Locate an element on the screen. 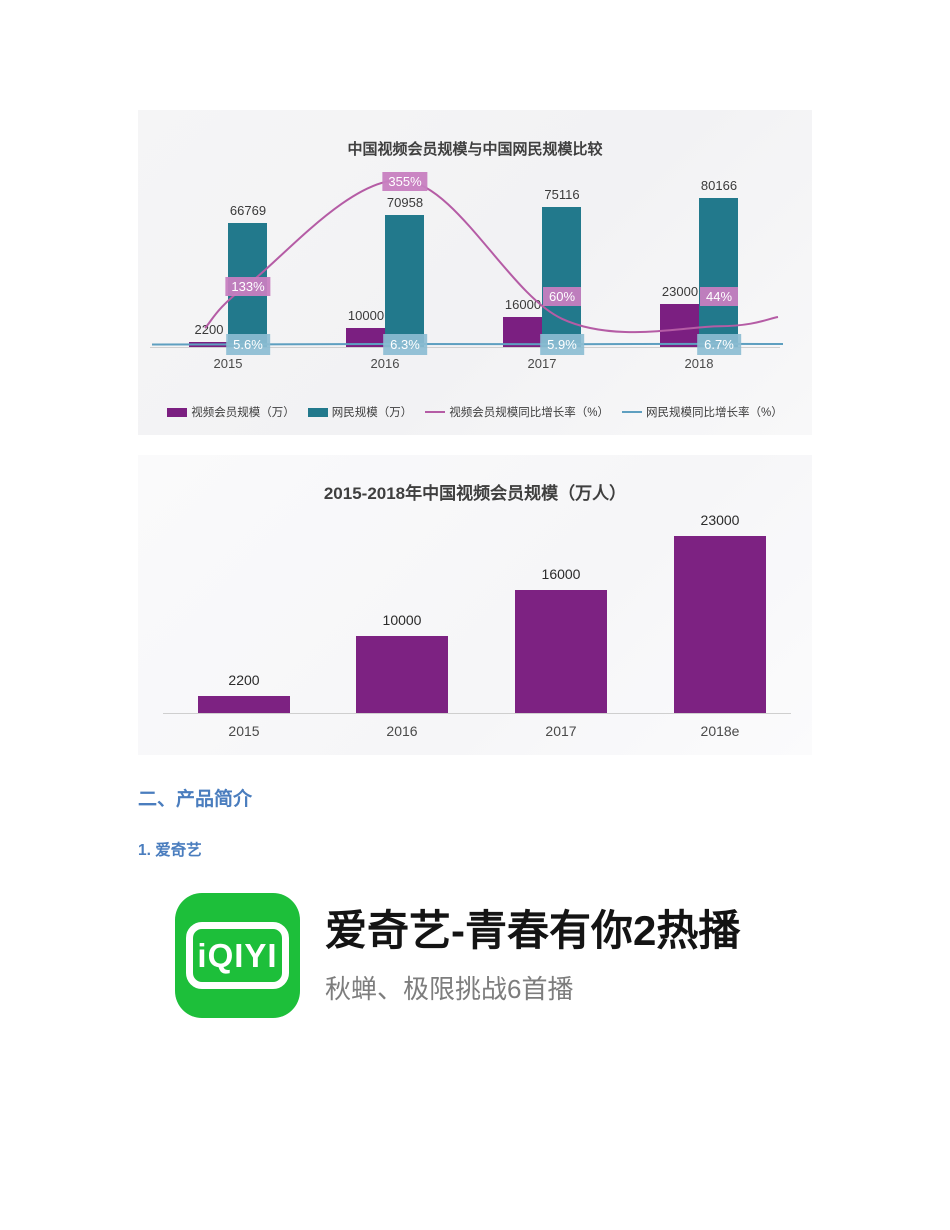  growth-lines is located at coordinates (467, 262).